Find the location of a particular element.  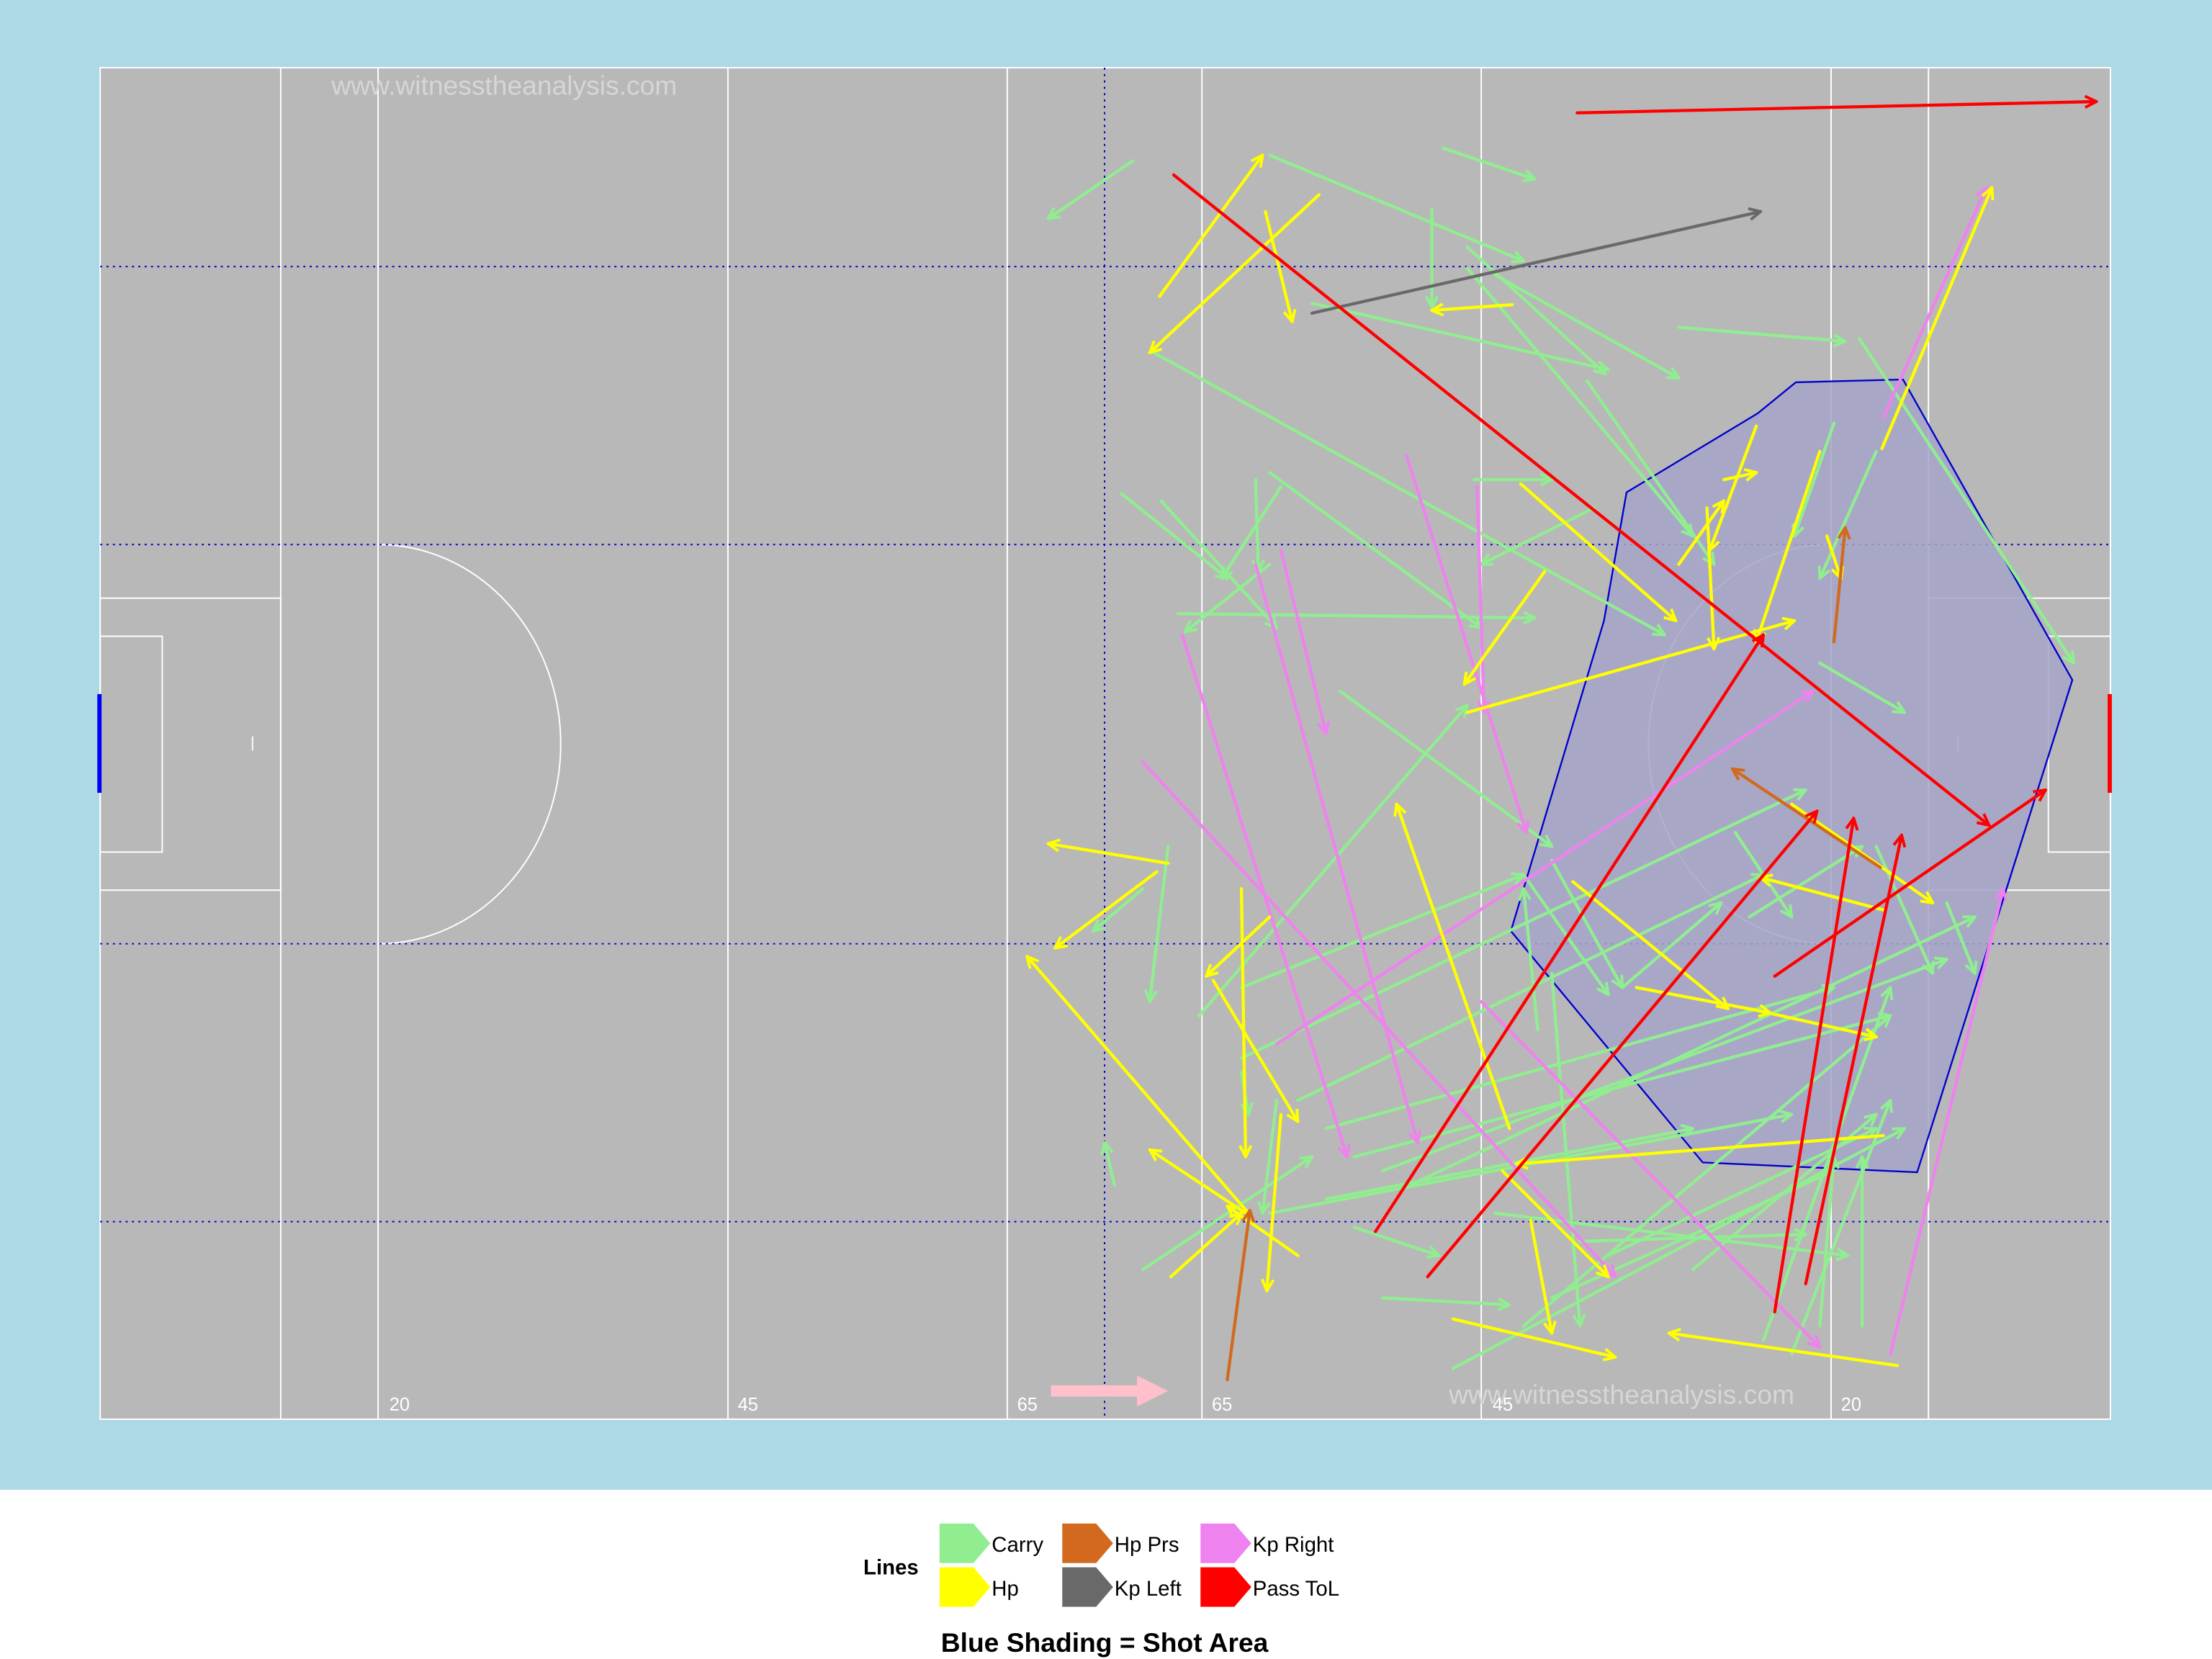

direction-arrow-icon is located at coordinates (1110, 1391).